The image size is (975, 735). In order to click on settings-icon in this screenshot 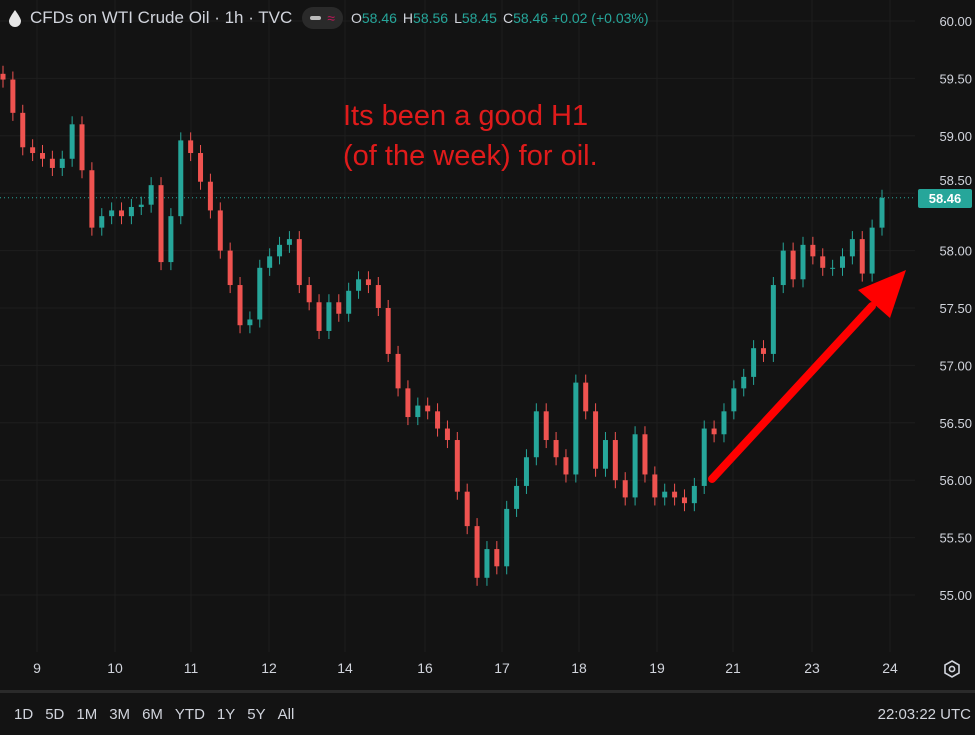, I will do `click(952, 669)`.